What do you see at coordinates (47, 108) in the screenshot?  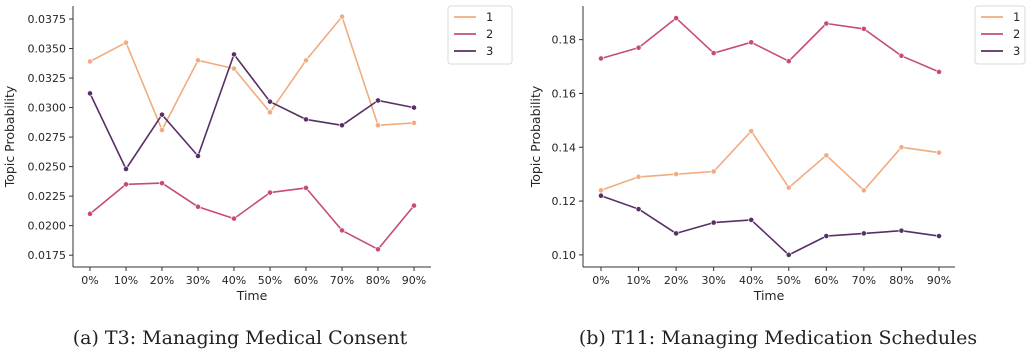 I see `y-tick-label: 0.0300` at bounding box center [47, 108].